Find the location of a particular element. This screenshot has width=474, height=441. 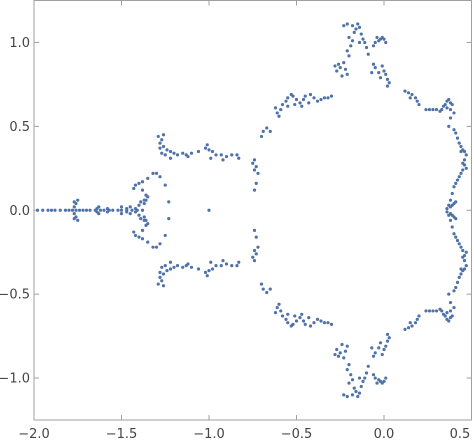

x-tick-label: −1.5 is located at coordinates (122, 434).